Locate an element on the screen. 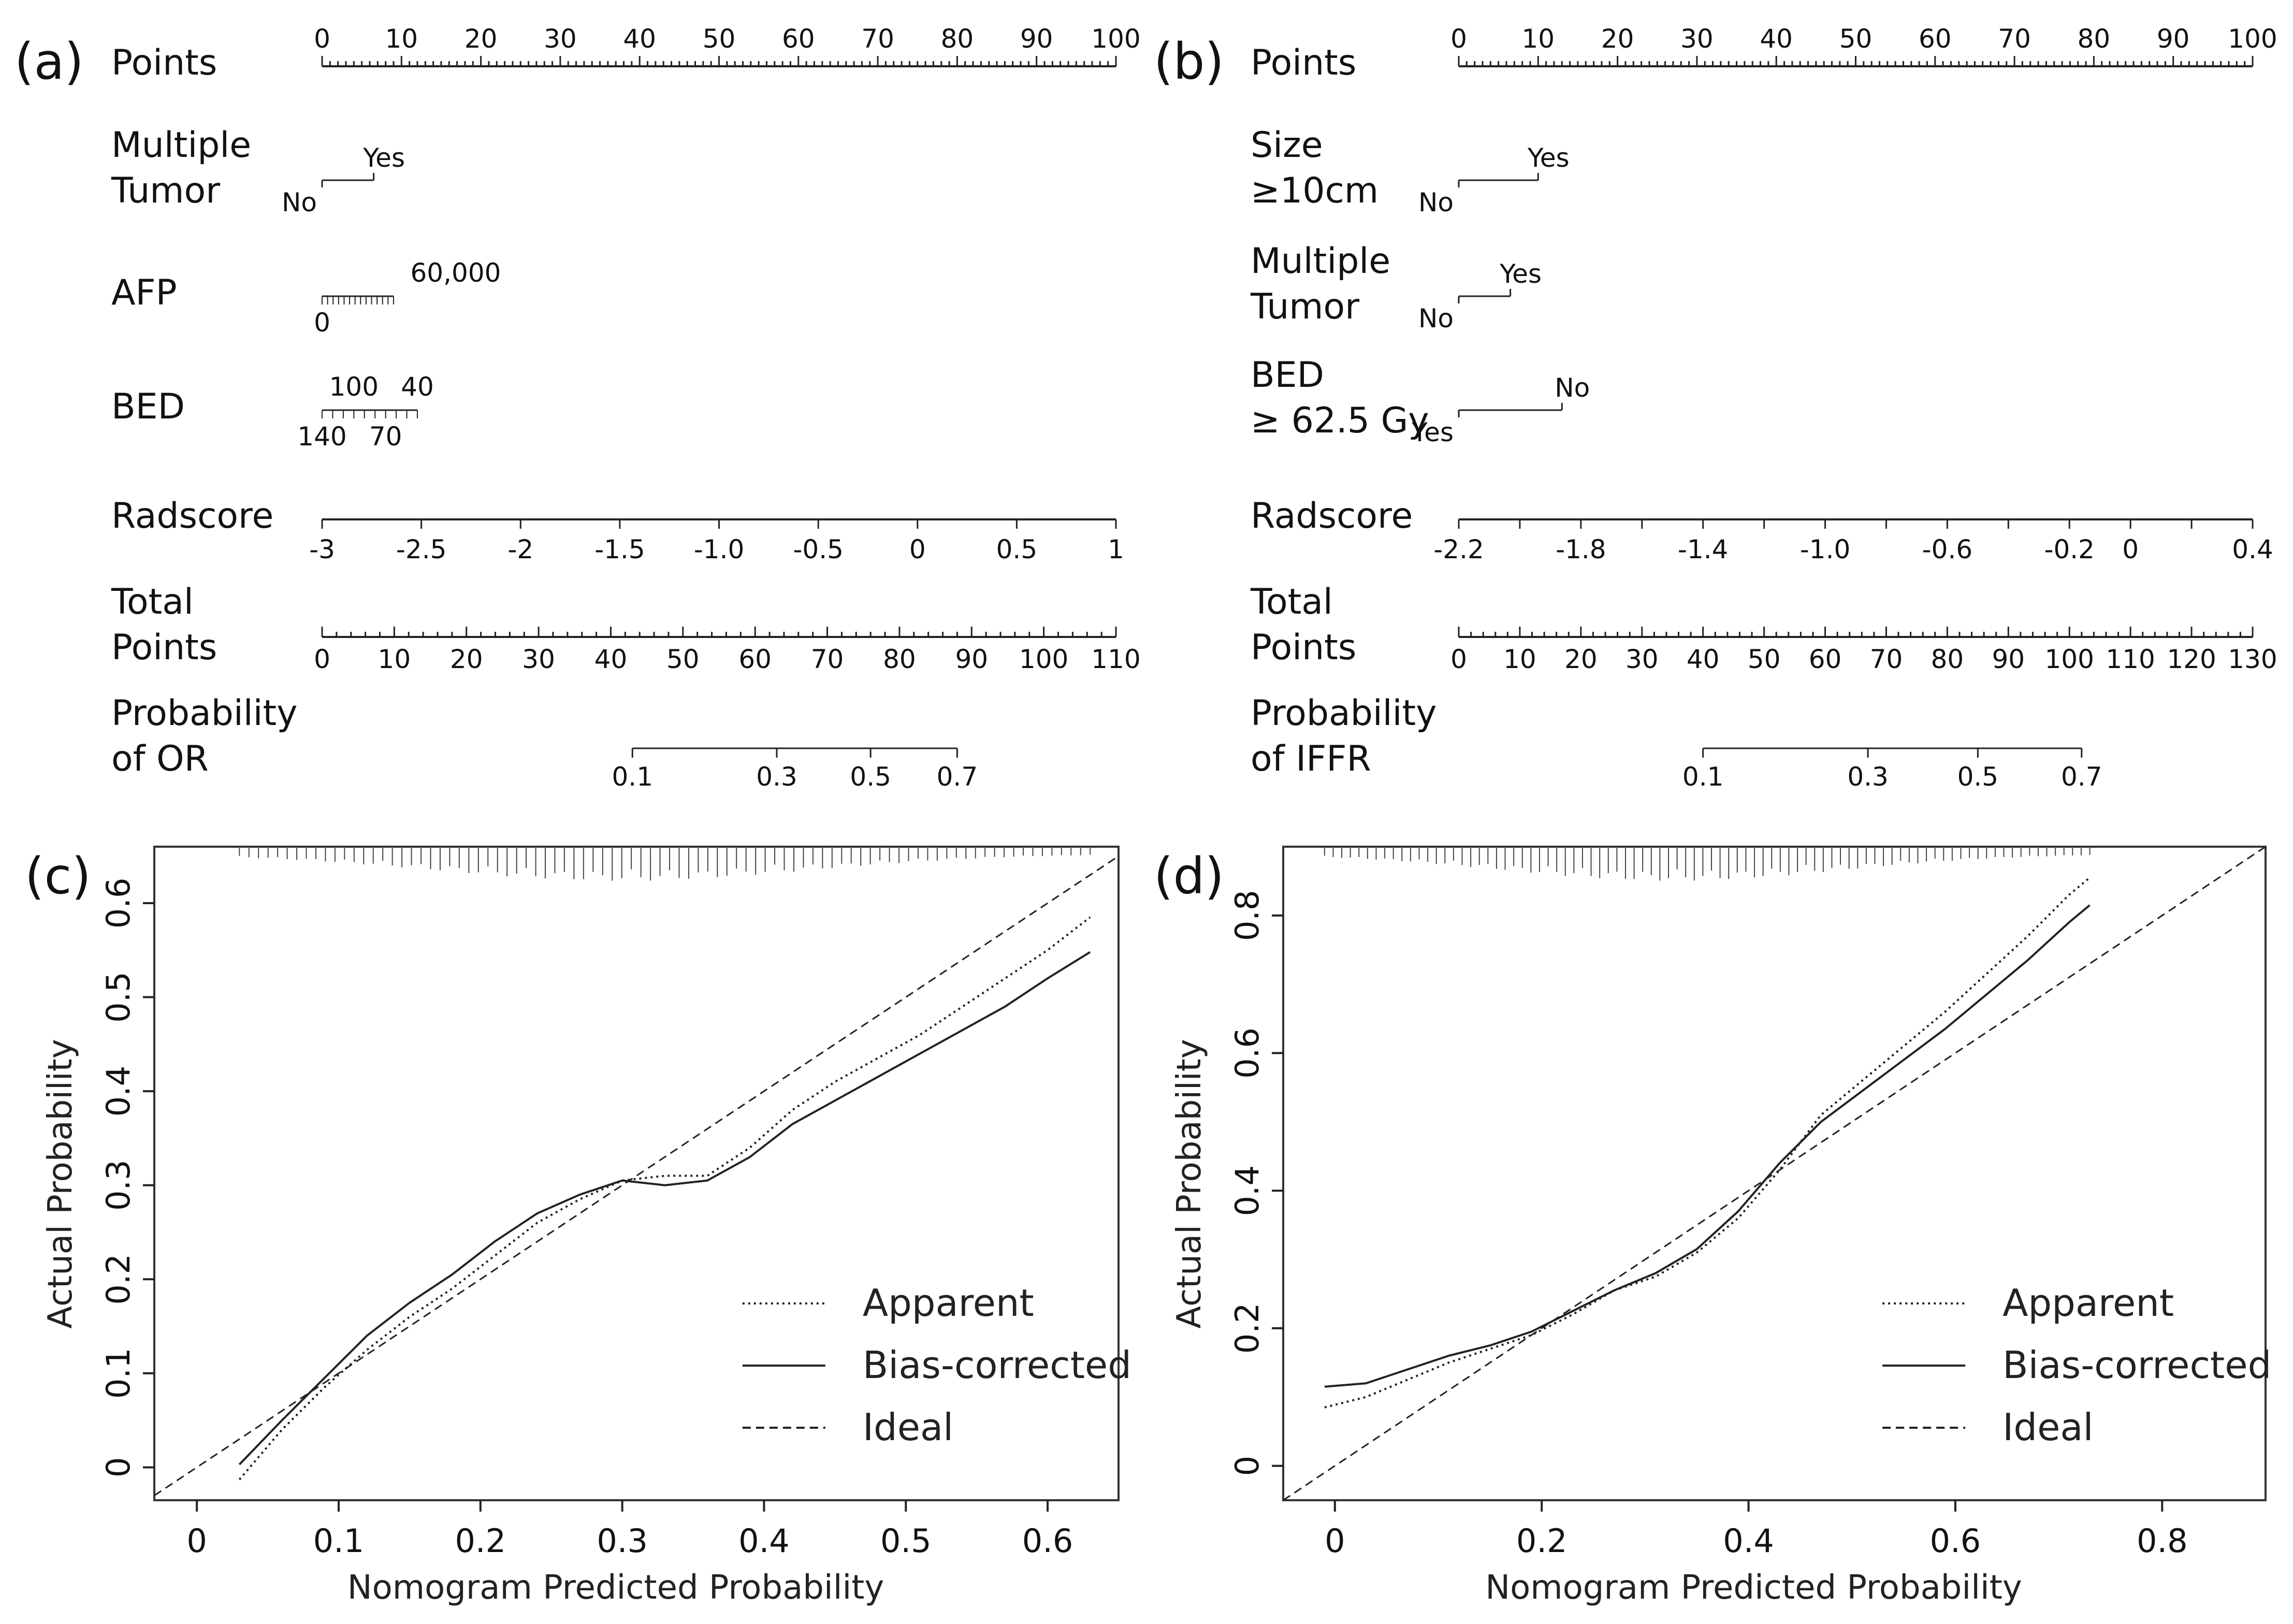  tick-label: 0.4 is located at coordinates (2252, 549).